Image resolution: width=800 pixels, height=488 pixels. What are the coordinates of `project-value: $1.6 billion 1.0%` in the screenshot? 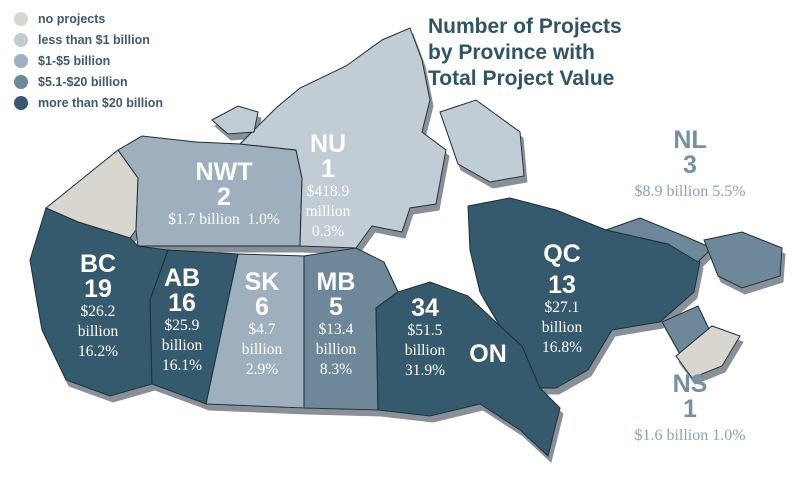 It's located at (690, 435).